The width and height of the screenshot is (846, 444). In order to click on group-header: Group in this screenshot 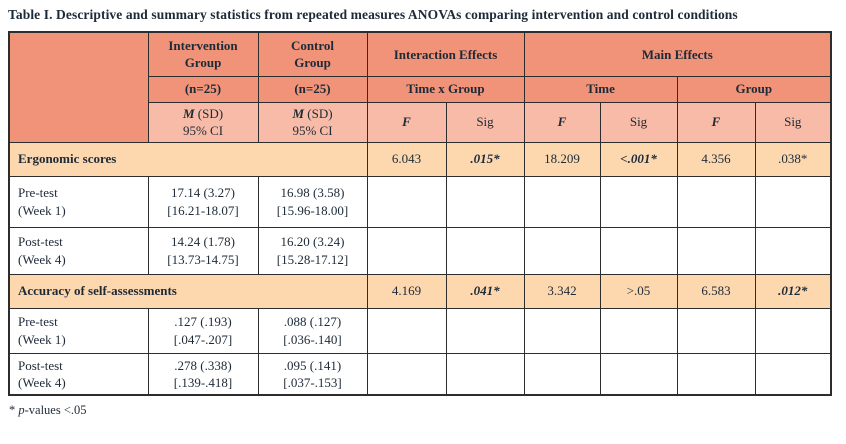, I will do `click(754, 89)`.